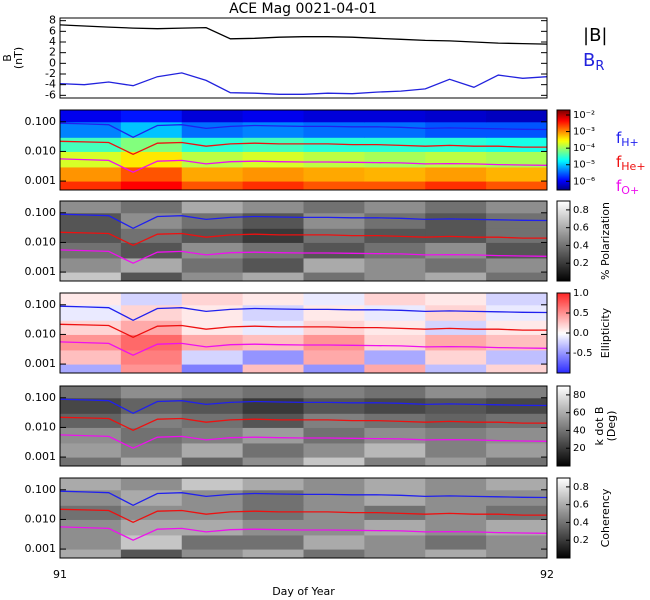  Describe the element at coordinates (599, 426) in the screenshot. I see `colorbar-label: k dot B` at that location.